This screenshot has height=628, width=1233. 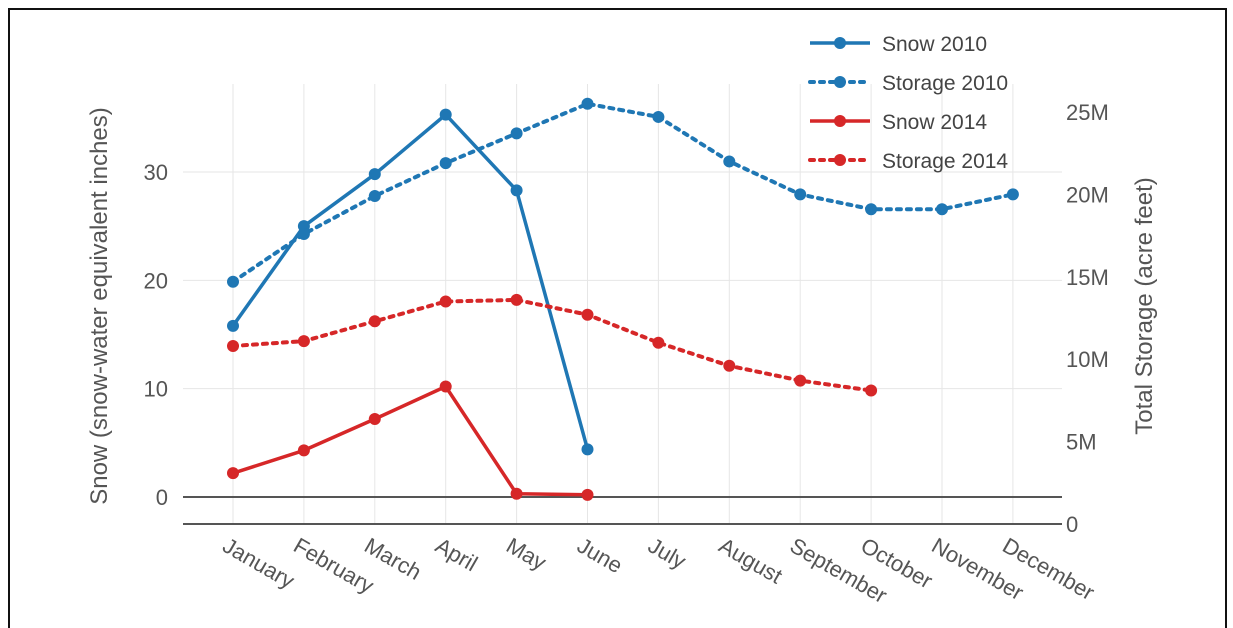 I want to click on y-left-tick-label: 30, so click(x=156, y=172).